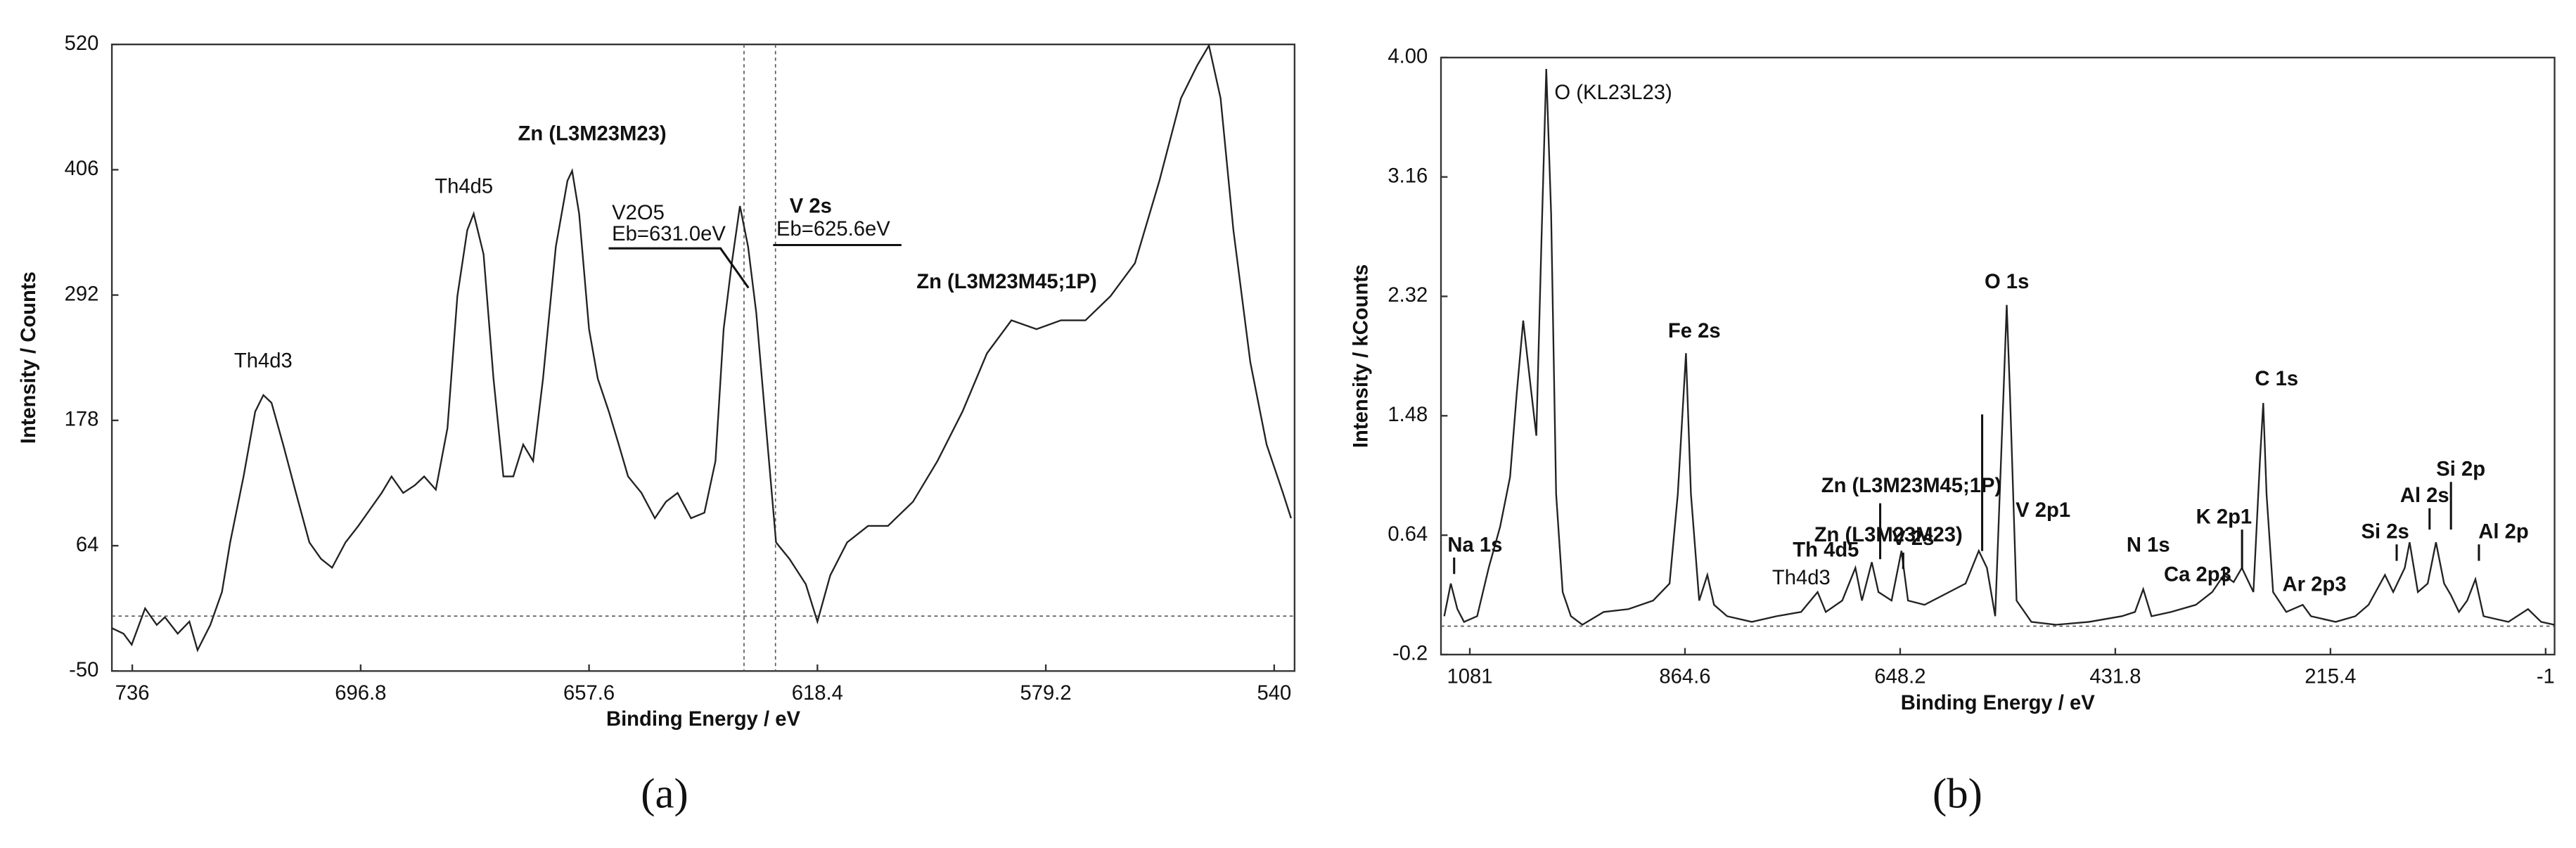 This screenshot has width=2576, height=848. Describe the element at coordinates (1613, 93) in the screenshot. I see `peak-label: O (KL23L23)` at that location.